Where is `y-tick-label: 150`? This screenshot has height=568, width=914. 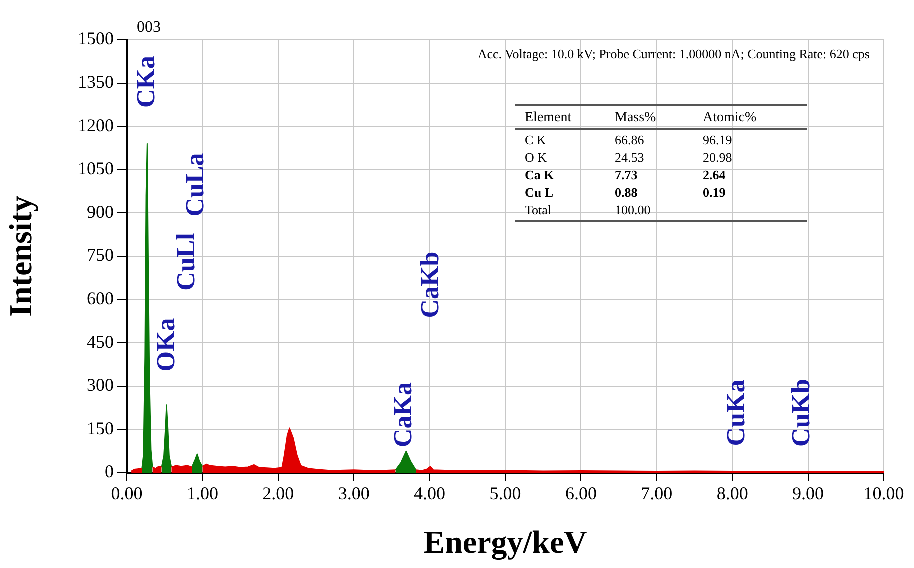
y-tick-label: 150 is located at coordinates (100, 428).